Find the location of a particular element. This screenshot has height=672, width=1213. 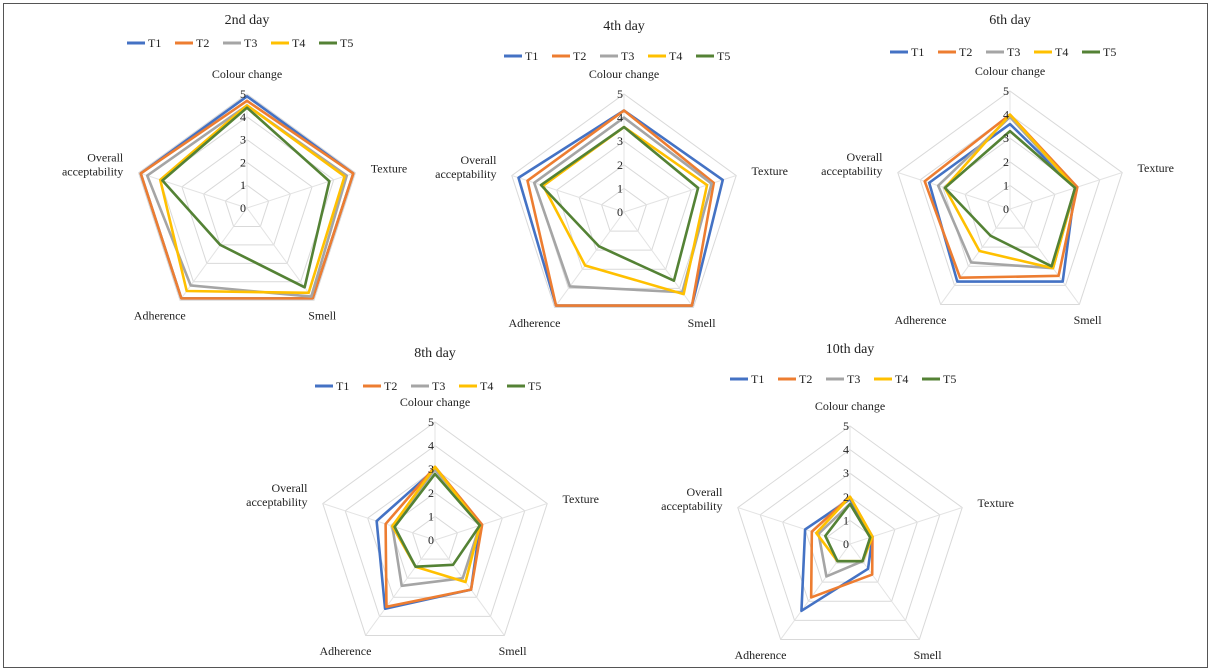

series-line-t3 is located at coordinates (622, 205).